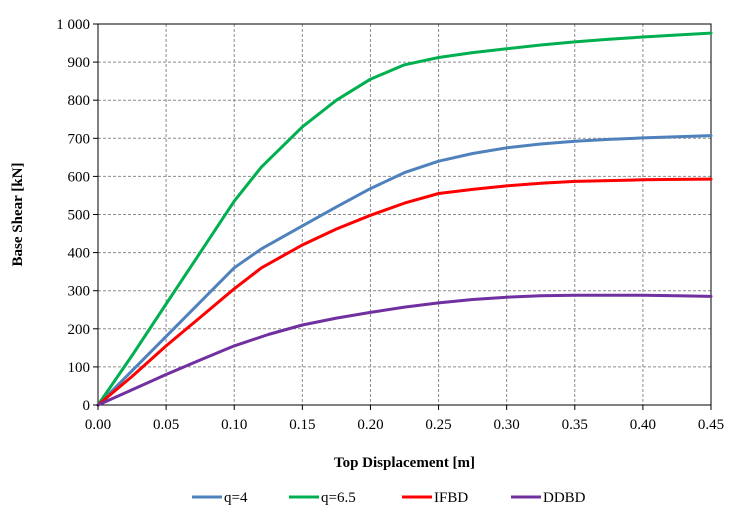 Image resolution: width=732 pixels, height=513 pixels. Describe the element at coordinates (18, 215) in the screenshot. I see `y-axis-title: Base Shear [kN]` at that location.